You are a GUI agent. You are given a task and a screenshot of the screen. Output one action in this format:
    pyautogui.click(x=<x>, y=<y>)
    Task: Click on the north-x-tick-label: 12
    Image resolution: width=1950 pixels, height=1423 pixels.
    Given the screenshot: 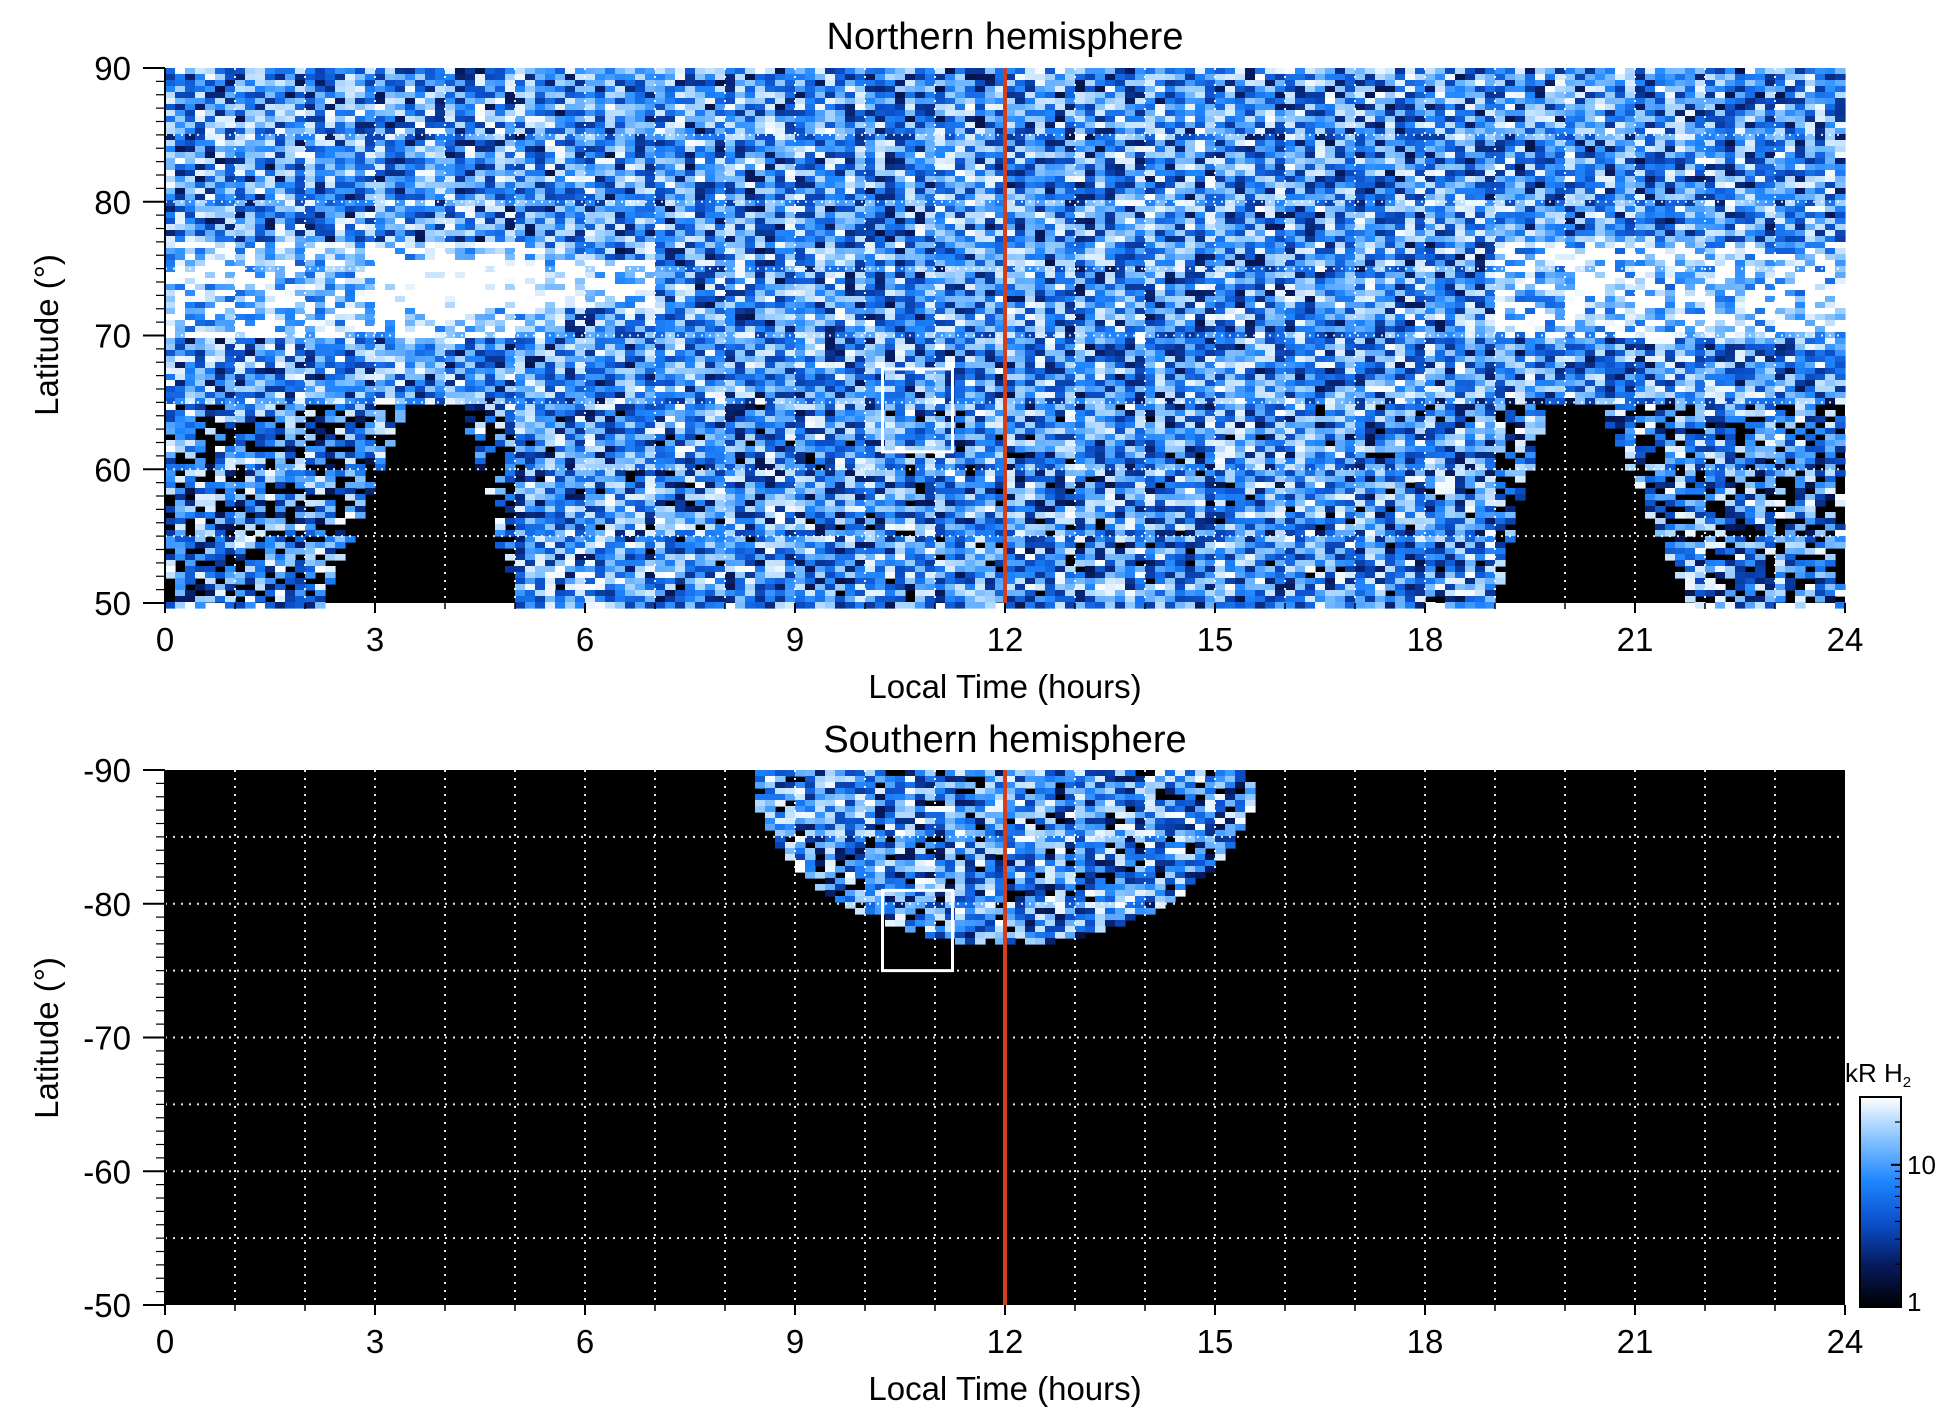 What is the action you would take?
    pyautogui.click(x=1005, y=639)
    